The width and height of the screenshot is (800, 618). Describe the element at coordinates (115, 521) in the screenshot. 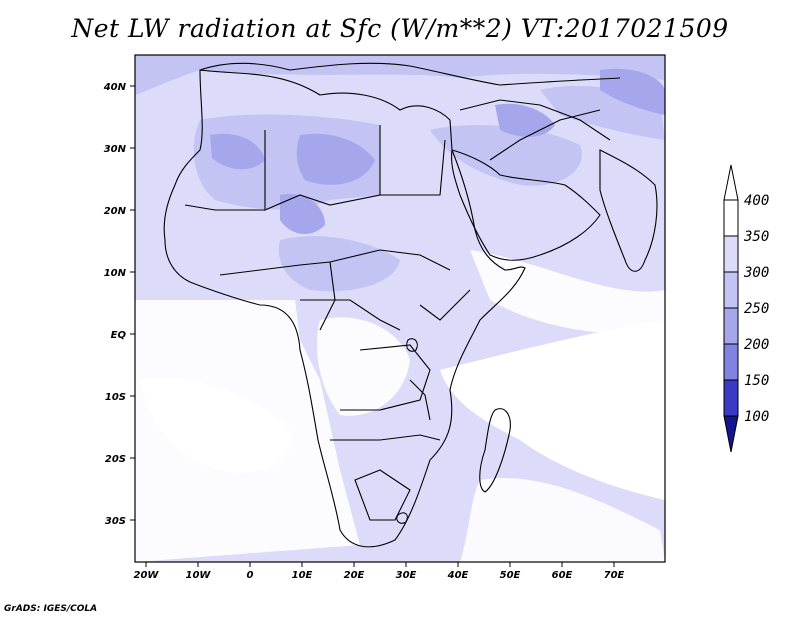

I see `y-tick-label: 30S` at that location.